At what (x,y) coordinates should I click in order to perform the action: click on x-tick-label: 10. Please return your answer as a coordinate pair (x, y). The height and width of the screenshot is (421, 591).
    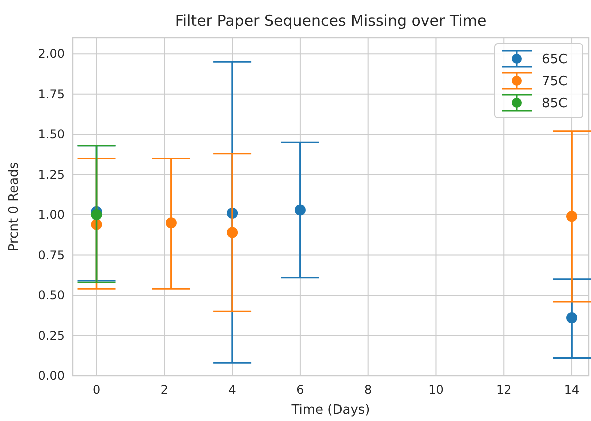
    Looking at the image, I should click on (436, 390).